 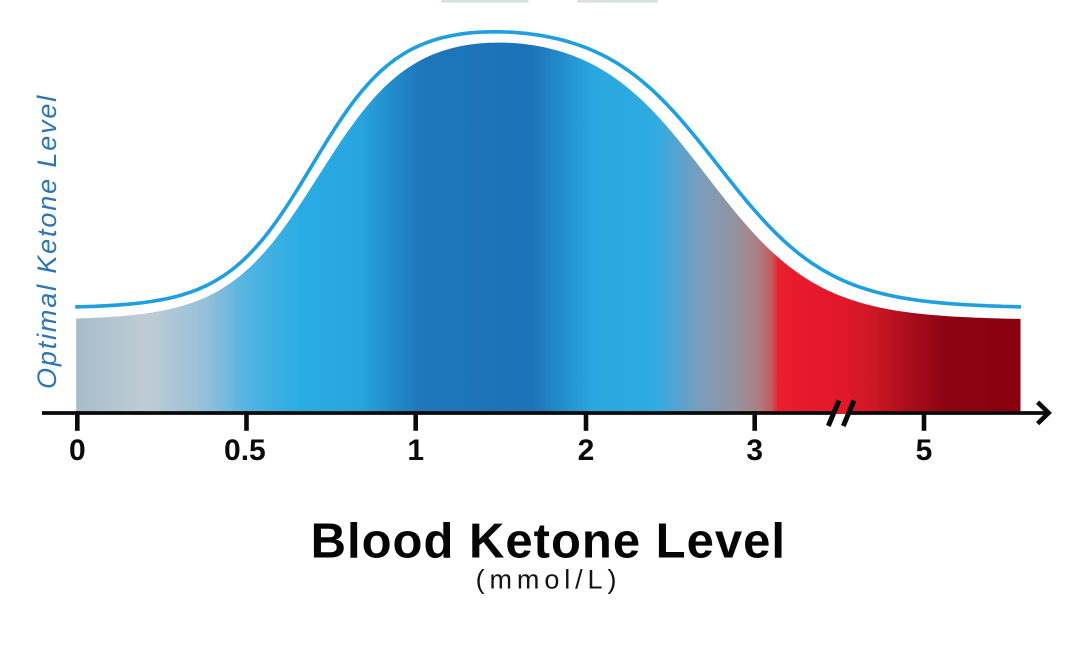 I want to click on svg-text: Optimal Ketone Level, so click(x=47, y=241).